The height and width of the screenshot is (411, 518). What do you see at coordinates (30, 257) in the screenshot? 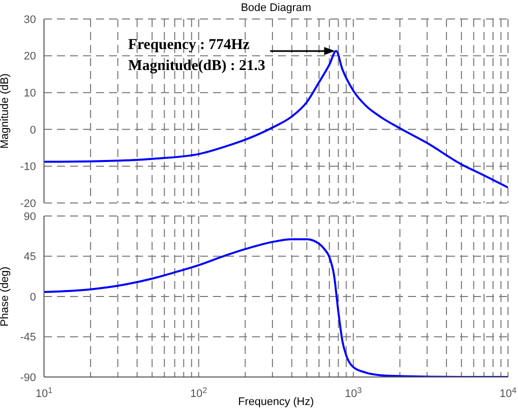
I see `y-tick-label: 45` at bounding box center [30, 257].